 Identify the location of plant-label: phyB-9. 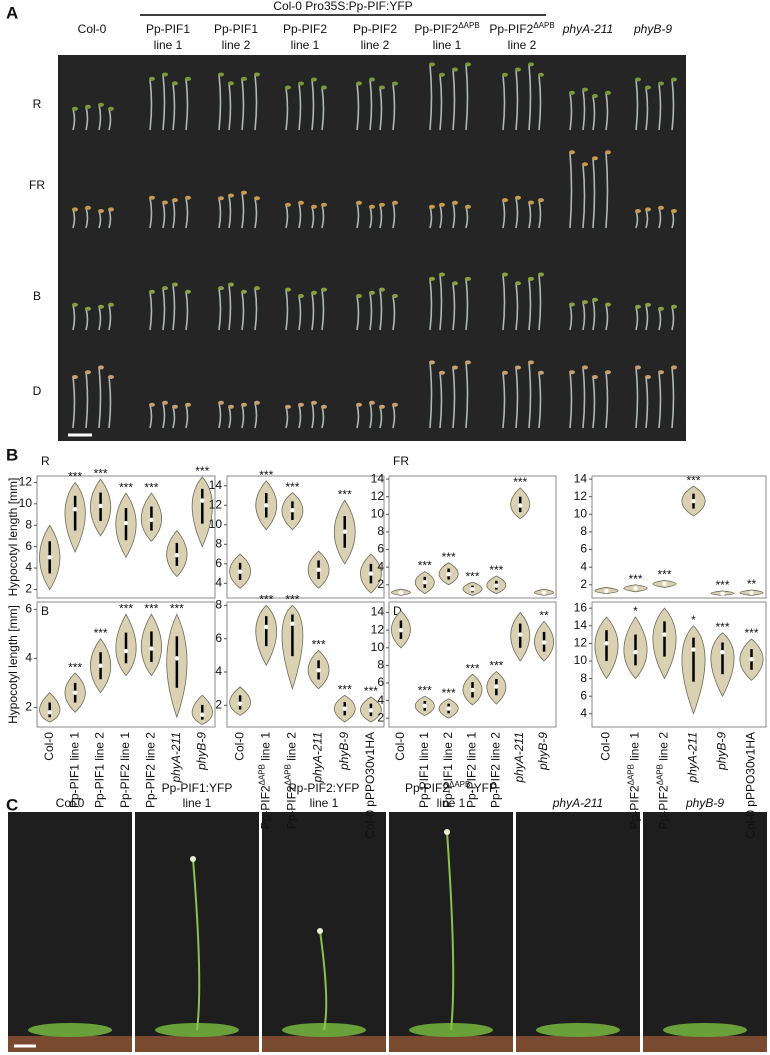
(704, 803).